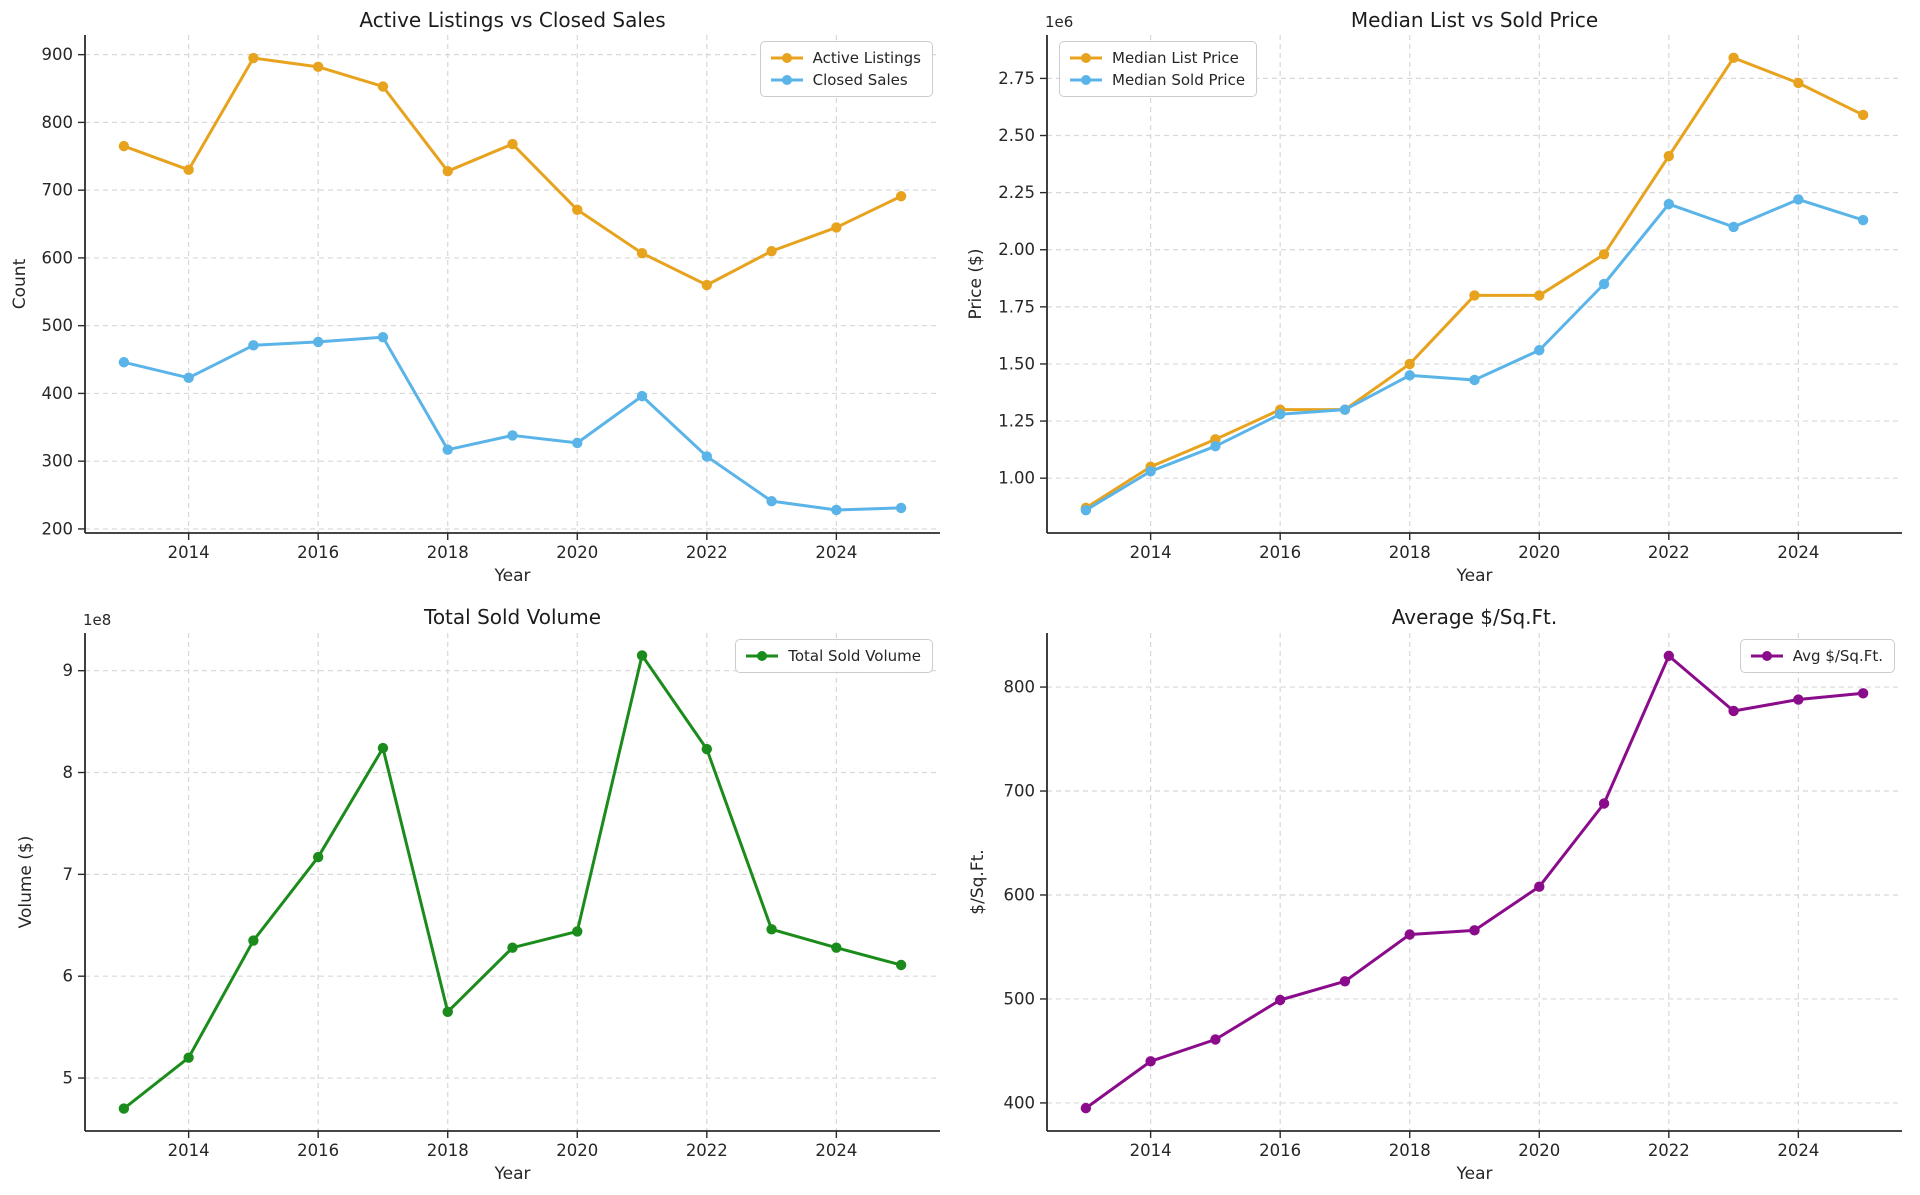 The width and height of the screenshot is (1920, 1195). I want to click on legend: Total Sold Volume, so click(834, 656).